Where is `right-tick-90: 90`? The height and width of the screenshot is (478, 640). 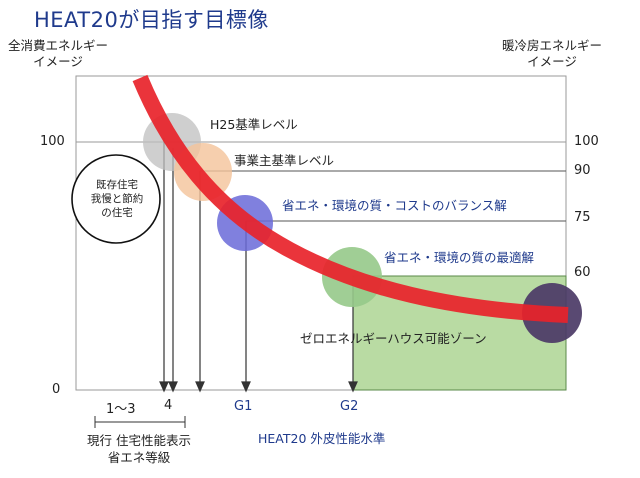 right-tick-90: 90 is located at coordinates (582, 170).